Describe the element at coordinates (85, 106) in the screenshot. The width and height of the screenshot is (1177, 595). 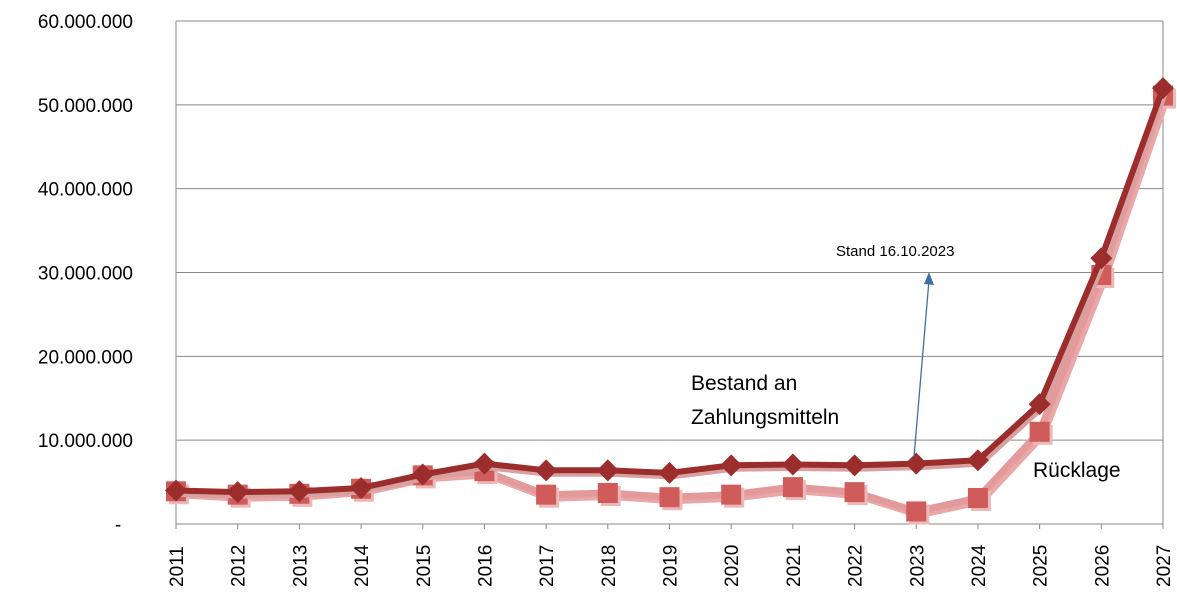
I see `y-tick-label: 50.000.000` at that location.